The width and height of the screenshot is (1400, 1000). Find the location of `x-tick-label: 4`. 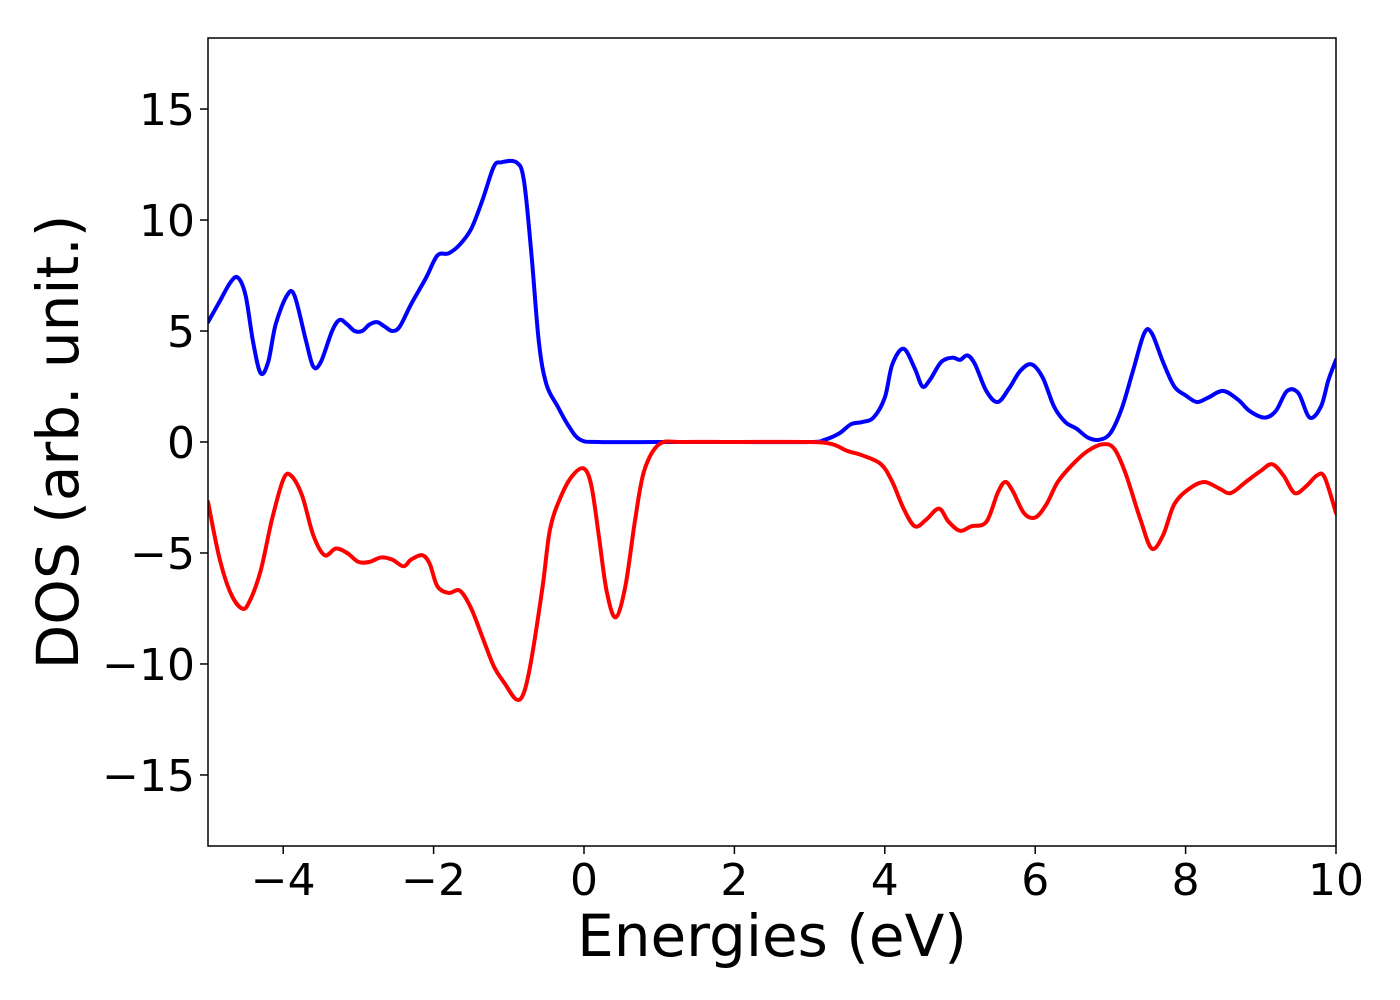

x-tick-label: 4 is located at coordinates (885, 880).